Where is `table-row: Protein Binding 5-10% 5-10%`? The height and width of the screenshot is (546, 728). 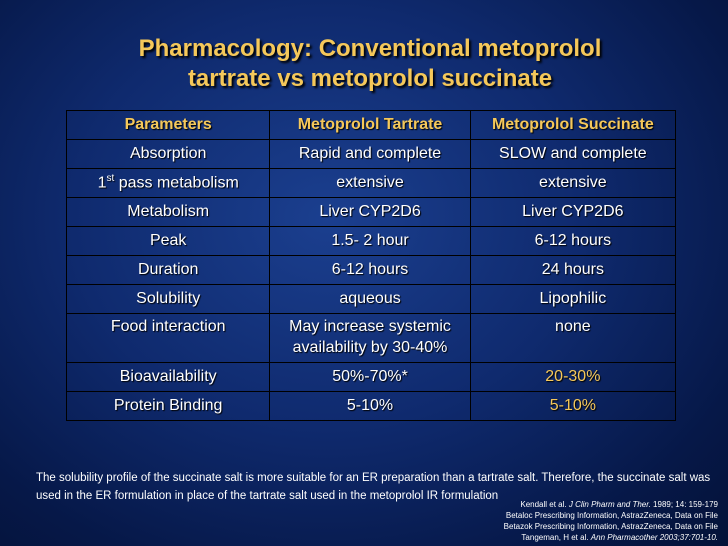
table-row: Protein Binding 5-10% 5-10% is located at coordinates (371, 406).